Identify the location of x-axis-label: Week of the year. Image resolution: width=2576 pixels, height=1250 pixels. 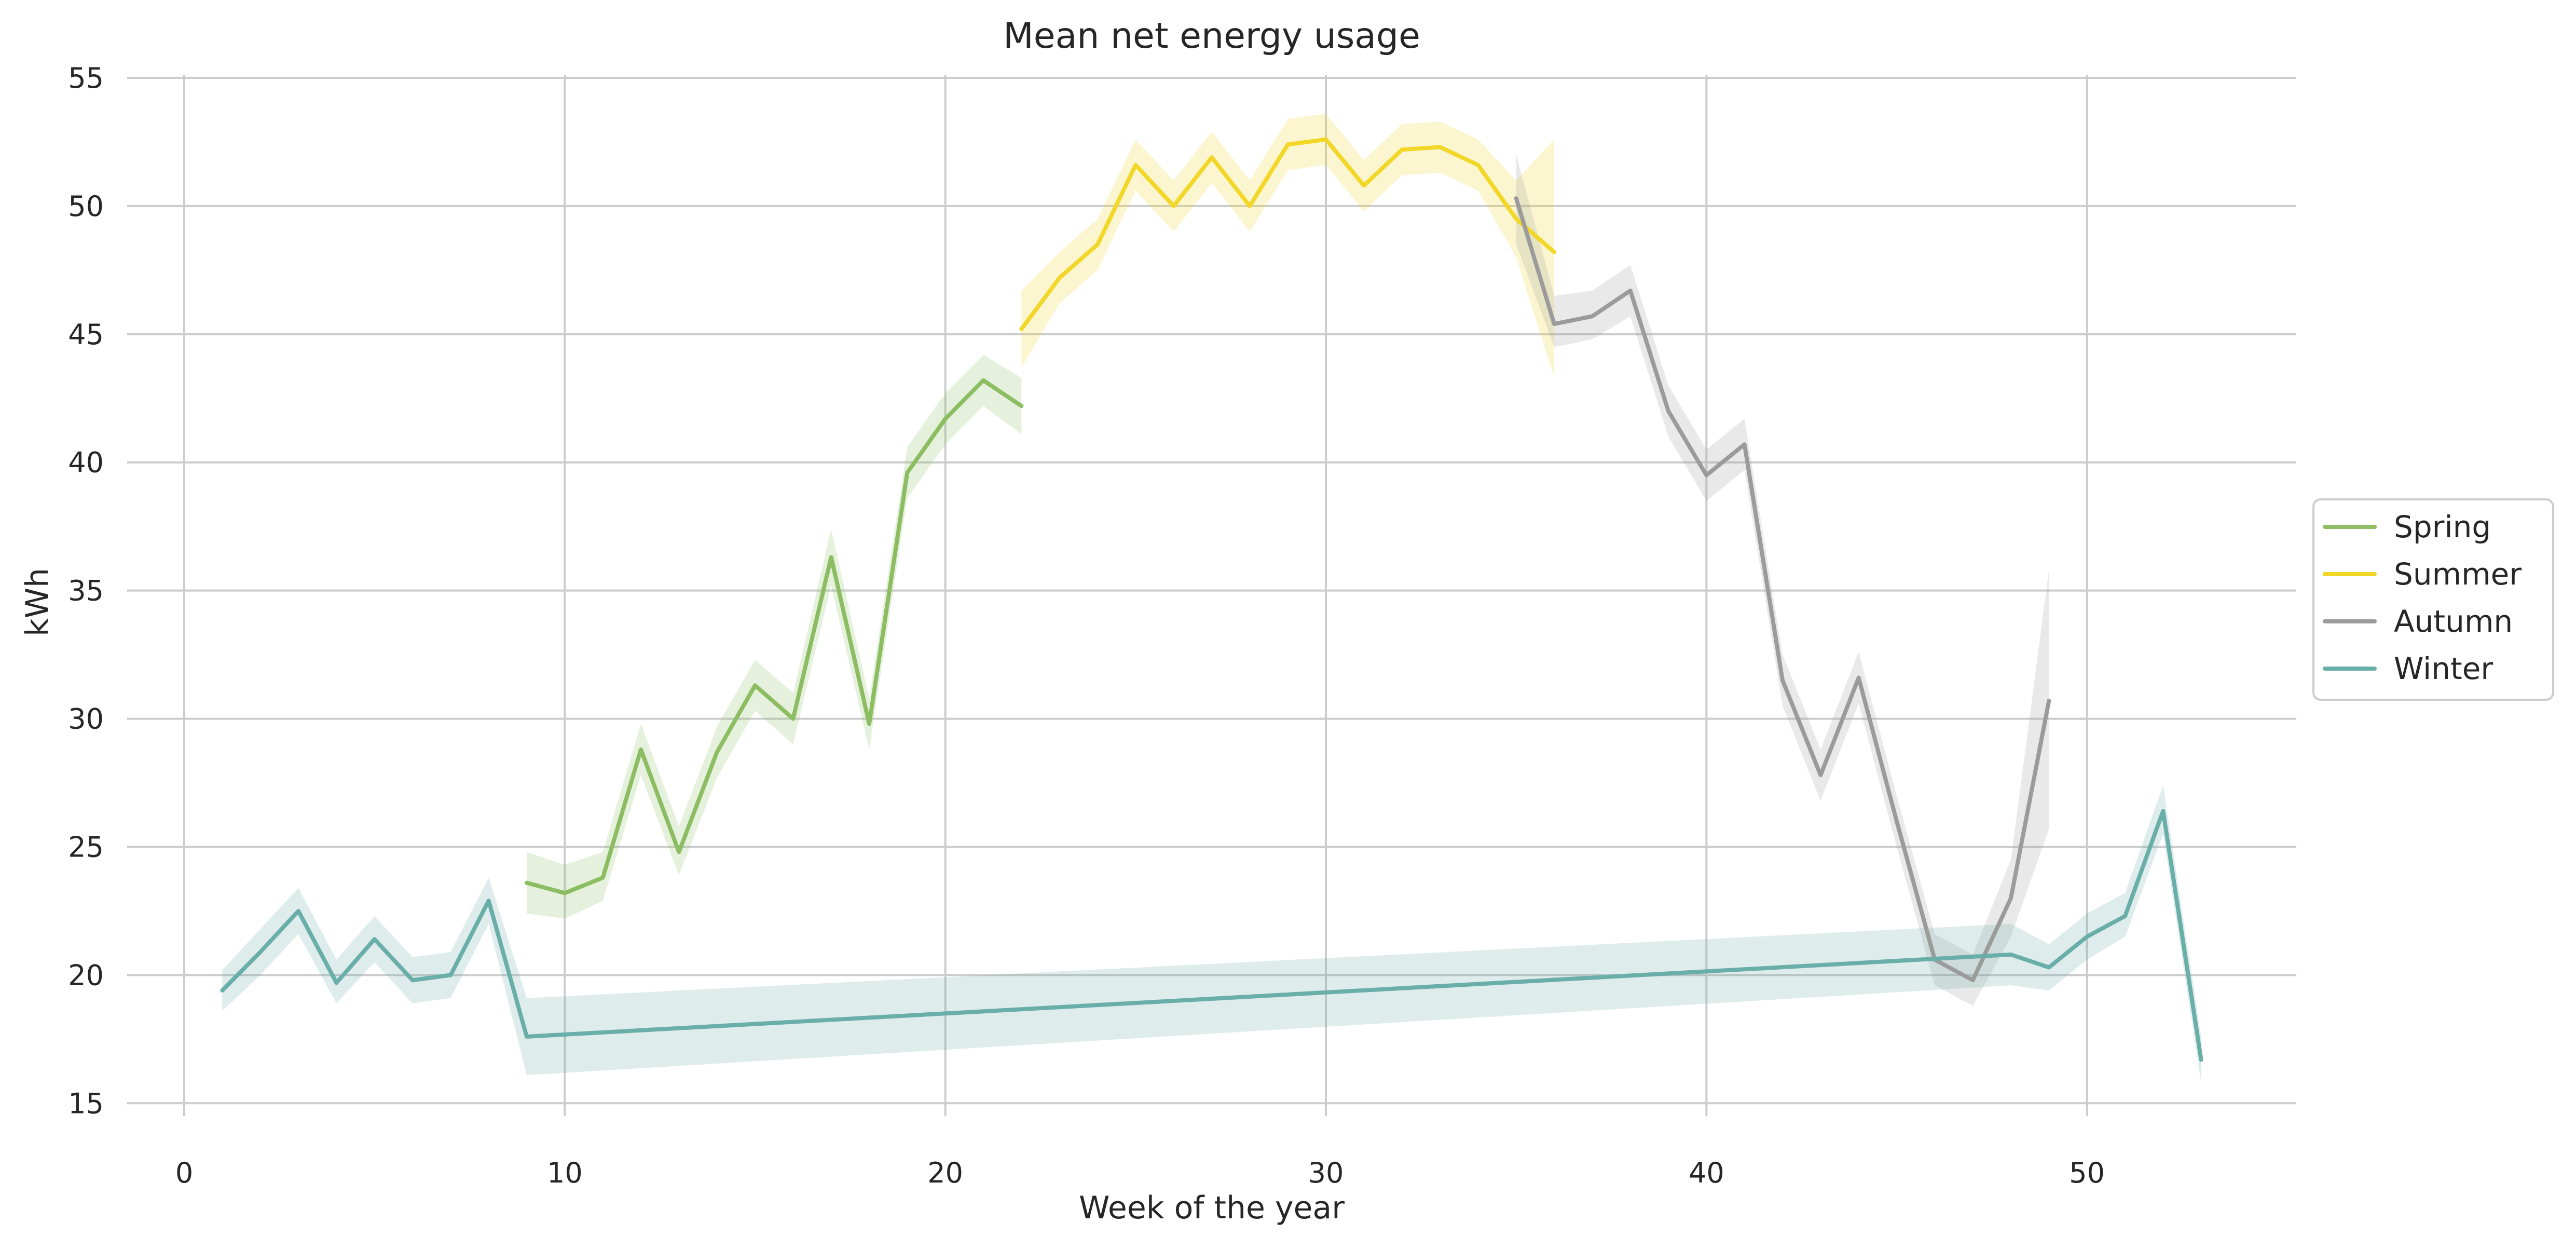
(1212, 1208).